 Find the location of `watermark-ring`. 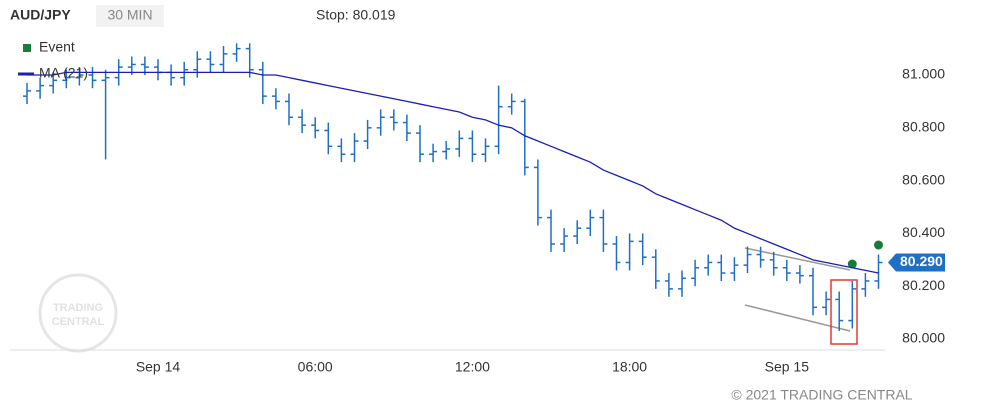

watermark-ring is located at coordinates (78, 313).